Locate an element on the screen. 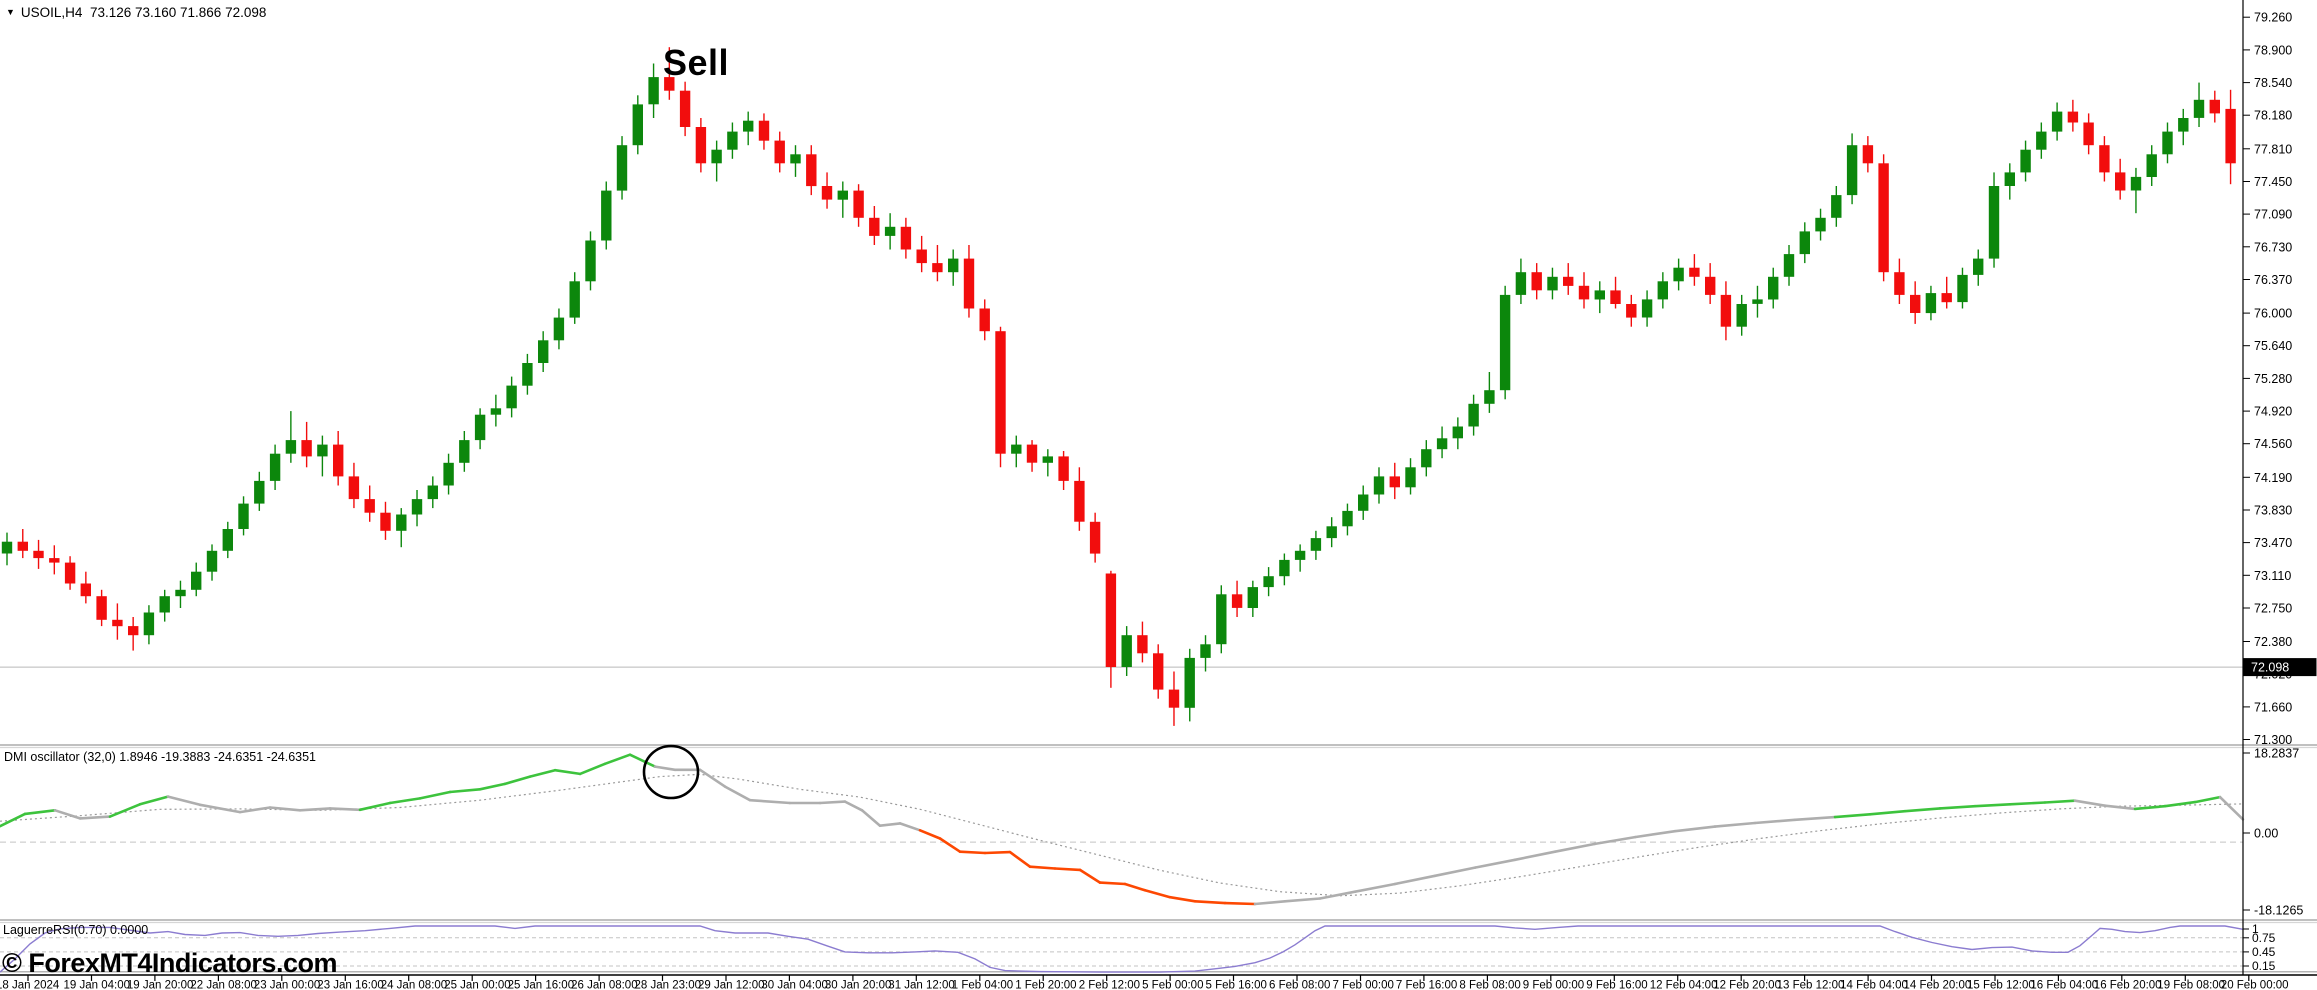 The width and height of the screenshot is (2317, 990). svg-text: 6 Feb 08:00 is located at coordinates (1299, 985).